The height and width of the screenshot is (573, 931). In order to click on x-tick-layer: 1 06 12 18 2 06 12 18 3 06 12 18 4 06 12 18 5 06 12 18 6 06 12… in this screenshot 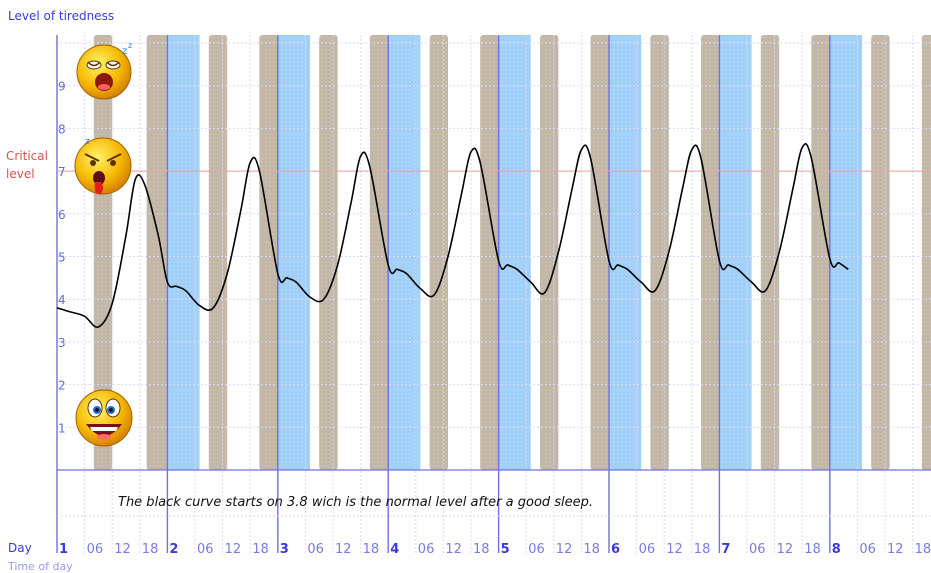, I will do `click(495, 549)`.